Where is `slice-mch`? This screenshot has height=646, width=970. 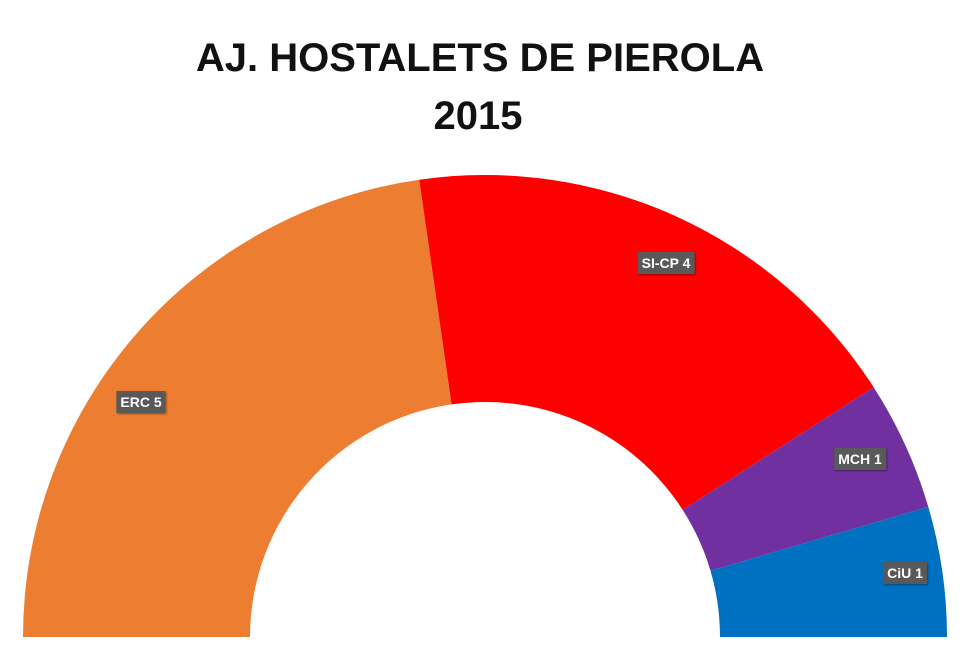
slice-mch is located at coordinates (805, 479).